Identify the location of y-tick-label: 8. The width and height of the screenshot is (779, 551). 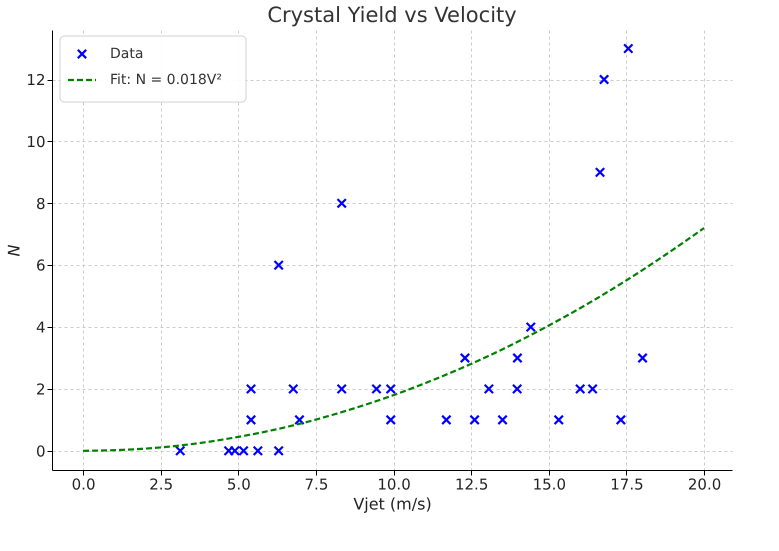
(41, 203).